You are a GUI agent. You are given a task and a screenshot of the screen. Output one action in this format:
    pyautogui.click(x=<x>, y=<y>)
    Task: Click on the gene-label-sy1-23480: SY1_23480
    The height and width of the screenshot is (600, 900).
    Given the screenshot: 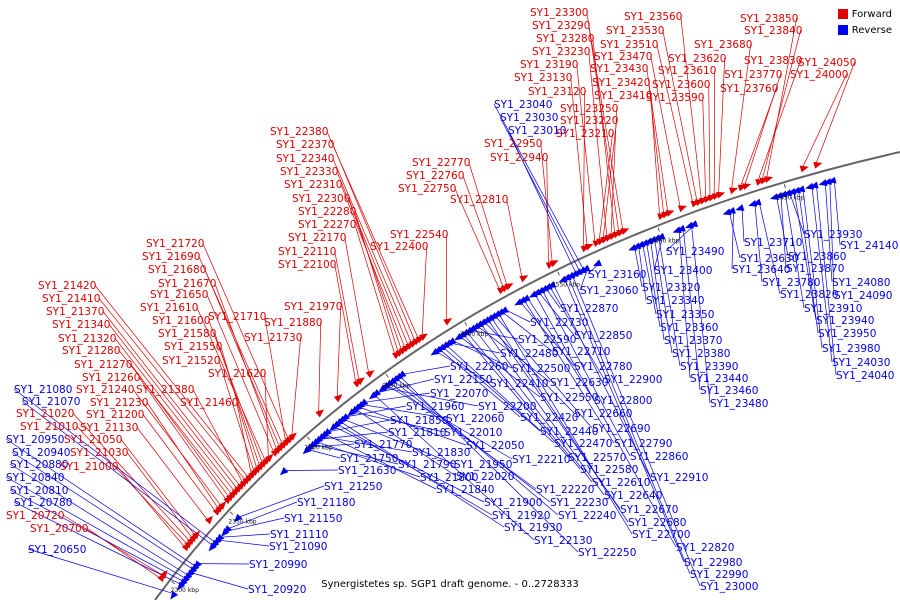 What is the action you would take?
    pyautogui.click(x=739, y=404)
    